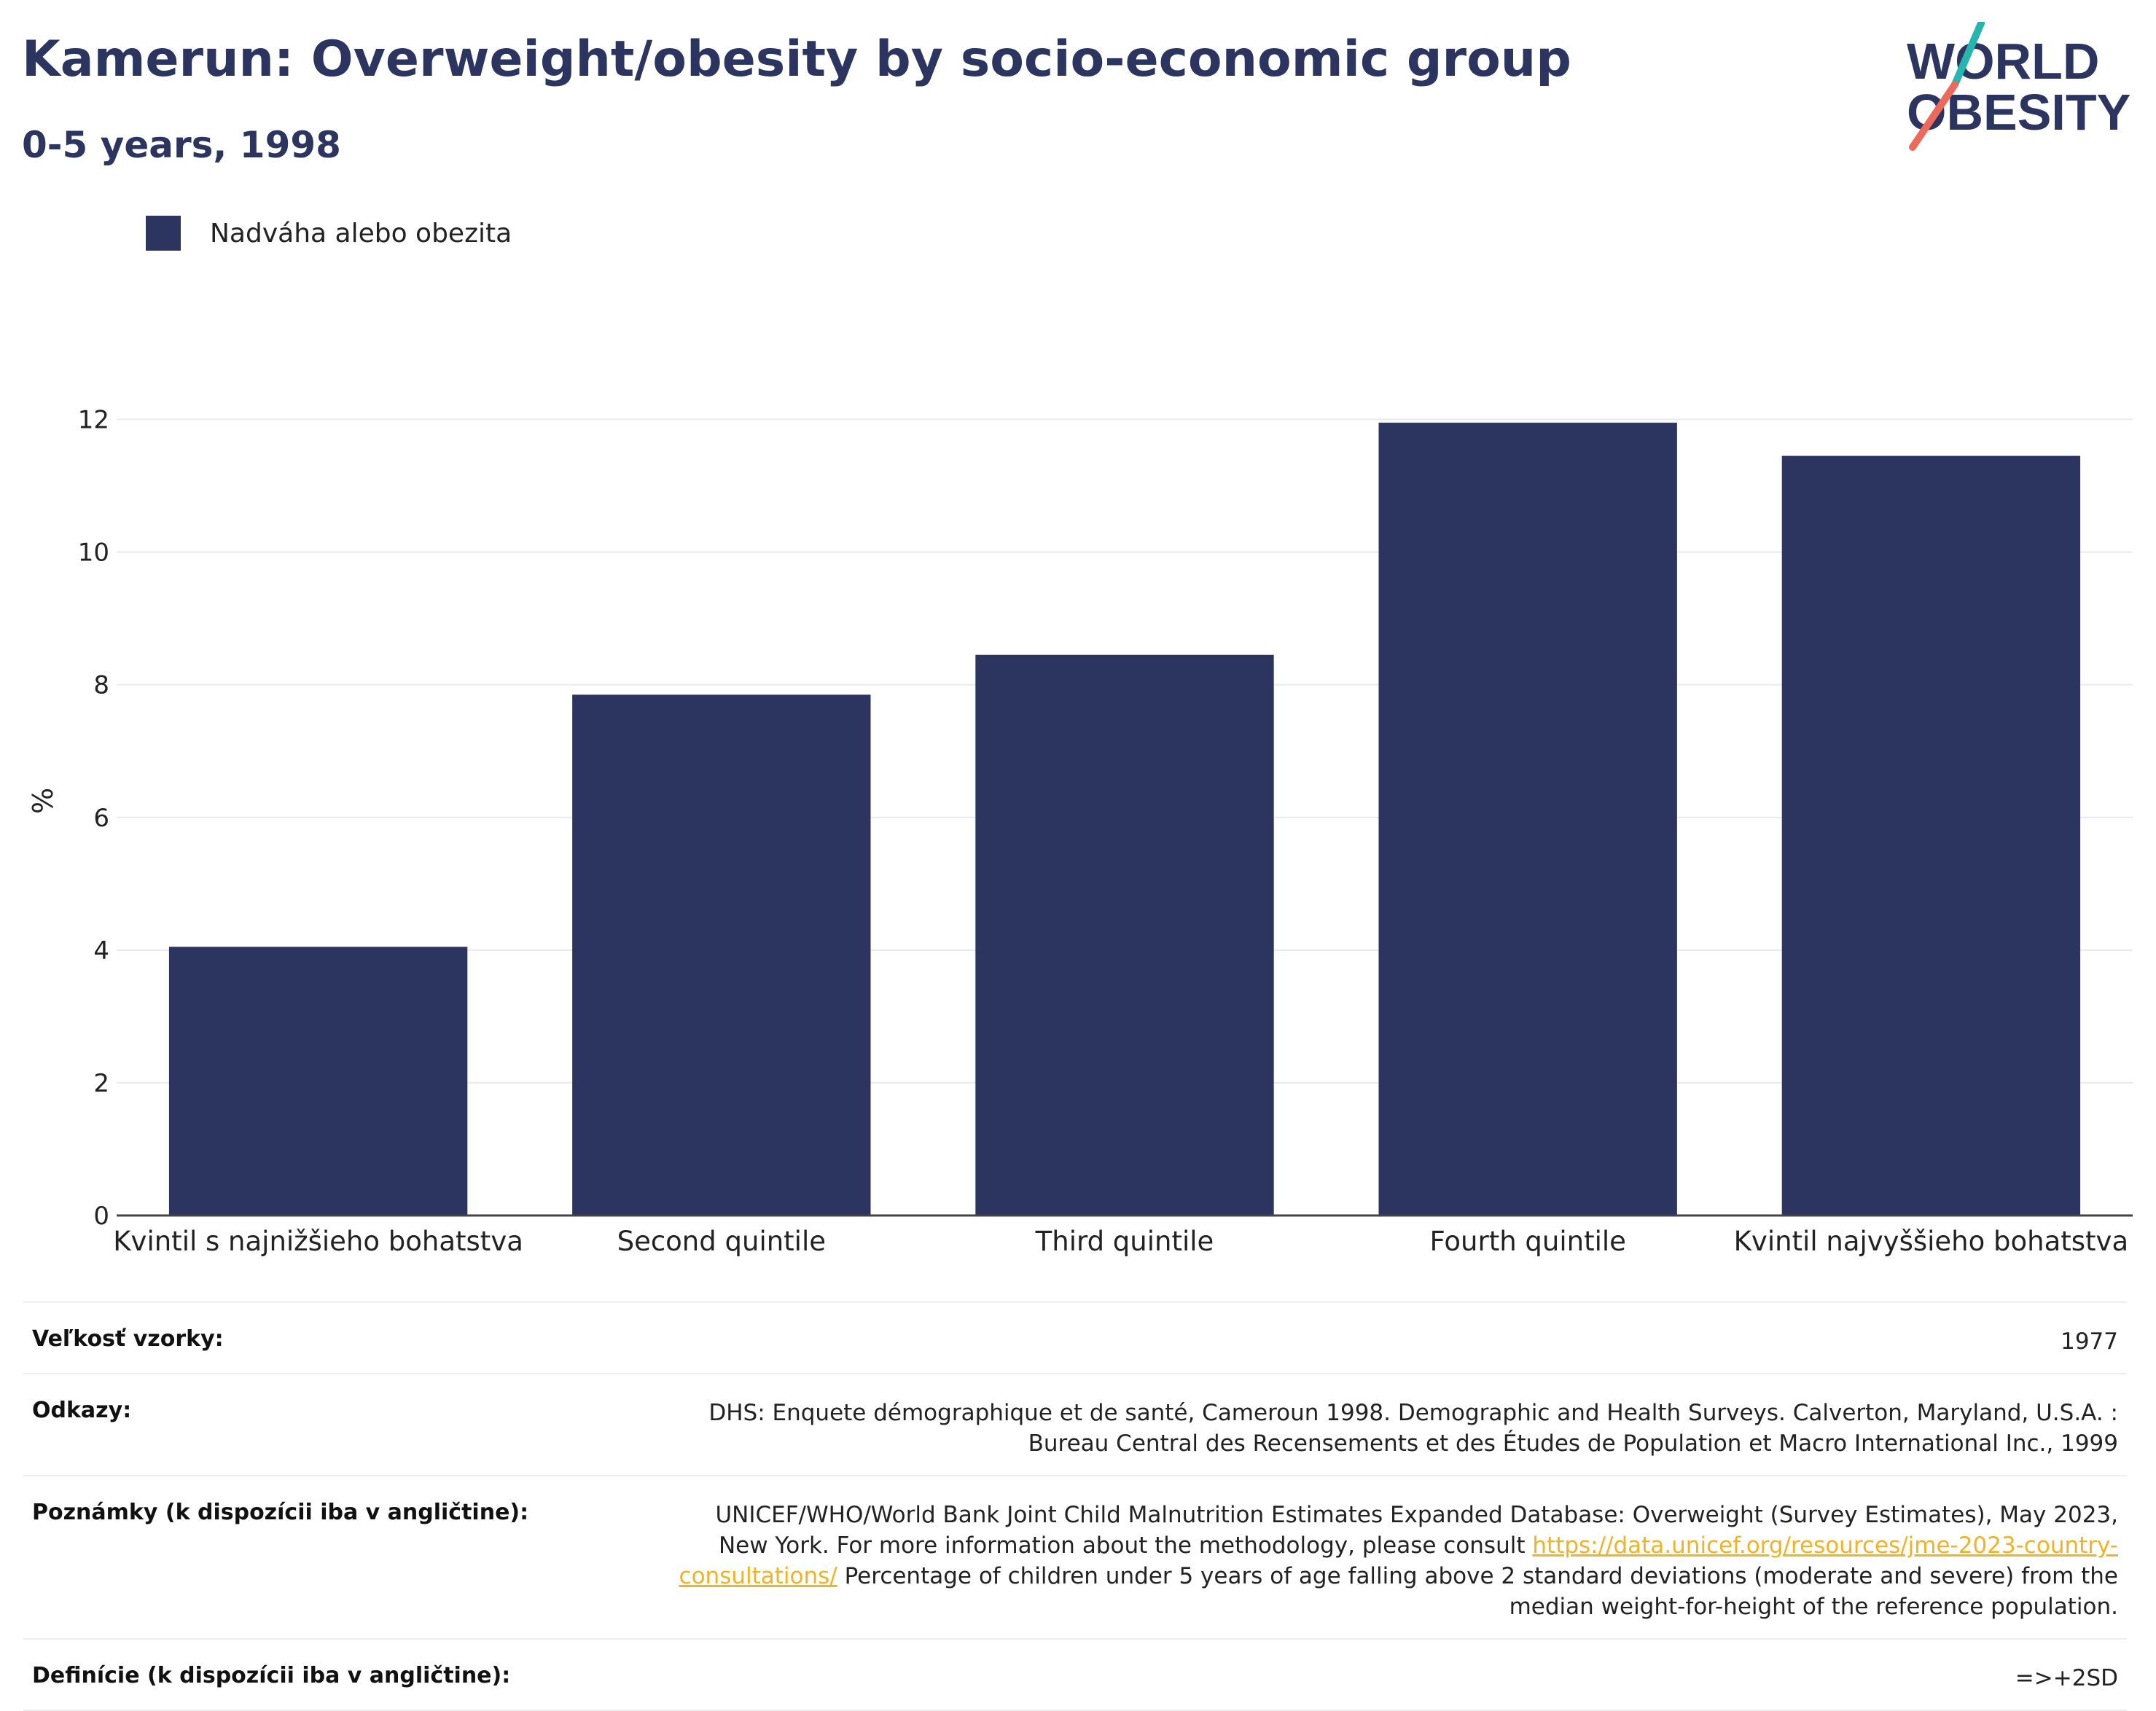 The width and height of the screenshot is (2156, 1711). What do you see at coordinates (101, 1083) in the screenshot?
I see `y-tick-label: 2` at bounding box center [101, 1083].